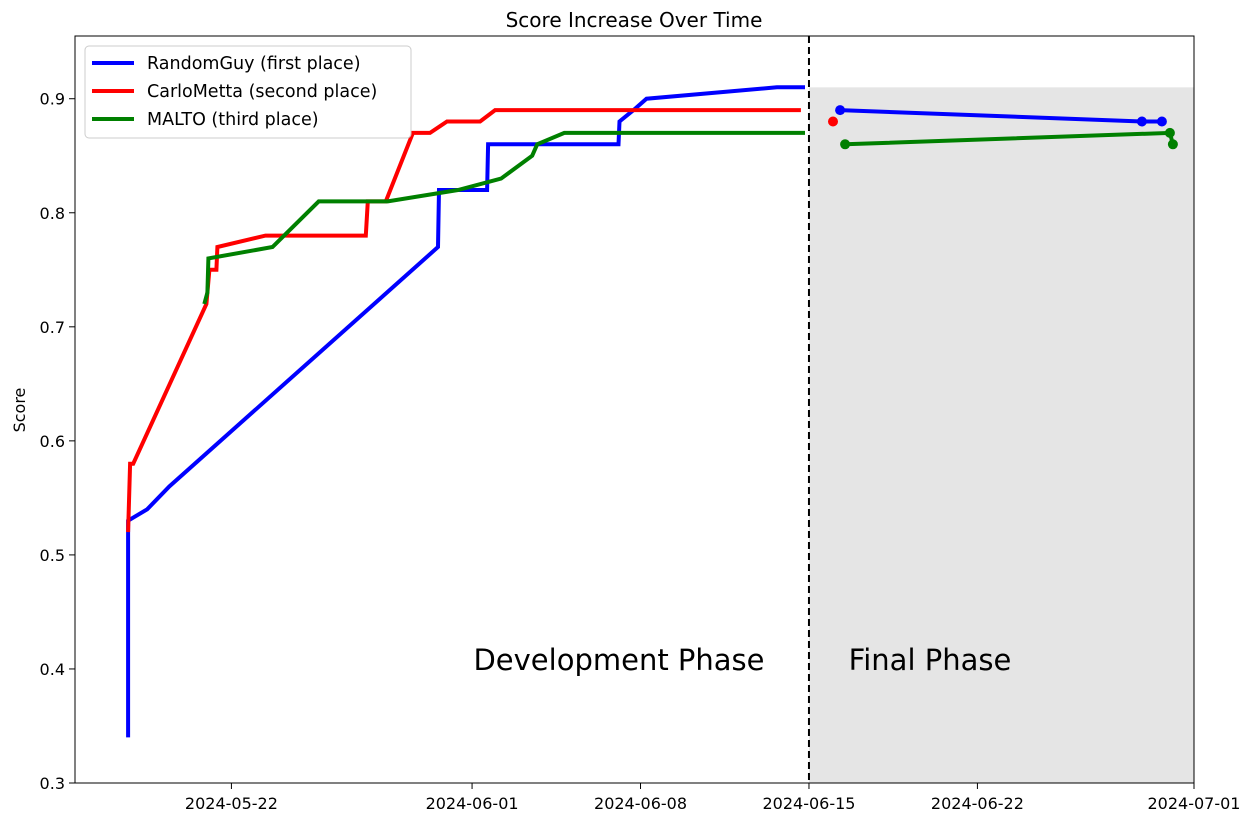 The width and height of the screenshot is (1260, 821). What do you see at coordinates (472, 803) in the screenshot?
I see `x-tick-label-1: 2024-06-01` at bounding box center [472, 803].